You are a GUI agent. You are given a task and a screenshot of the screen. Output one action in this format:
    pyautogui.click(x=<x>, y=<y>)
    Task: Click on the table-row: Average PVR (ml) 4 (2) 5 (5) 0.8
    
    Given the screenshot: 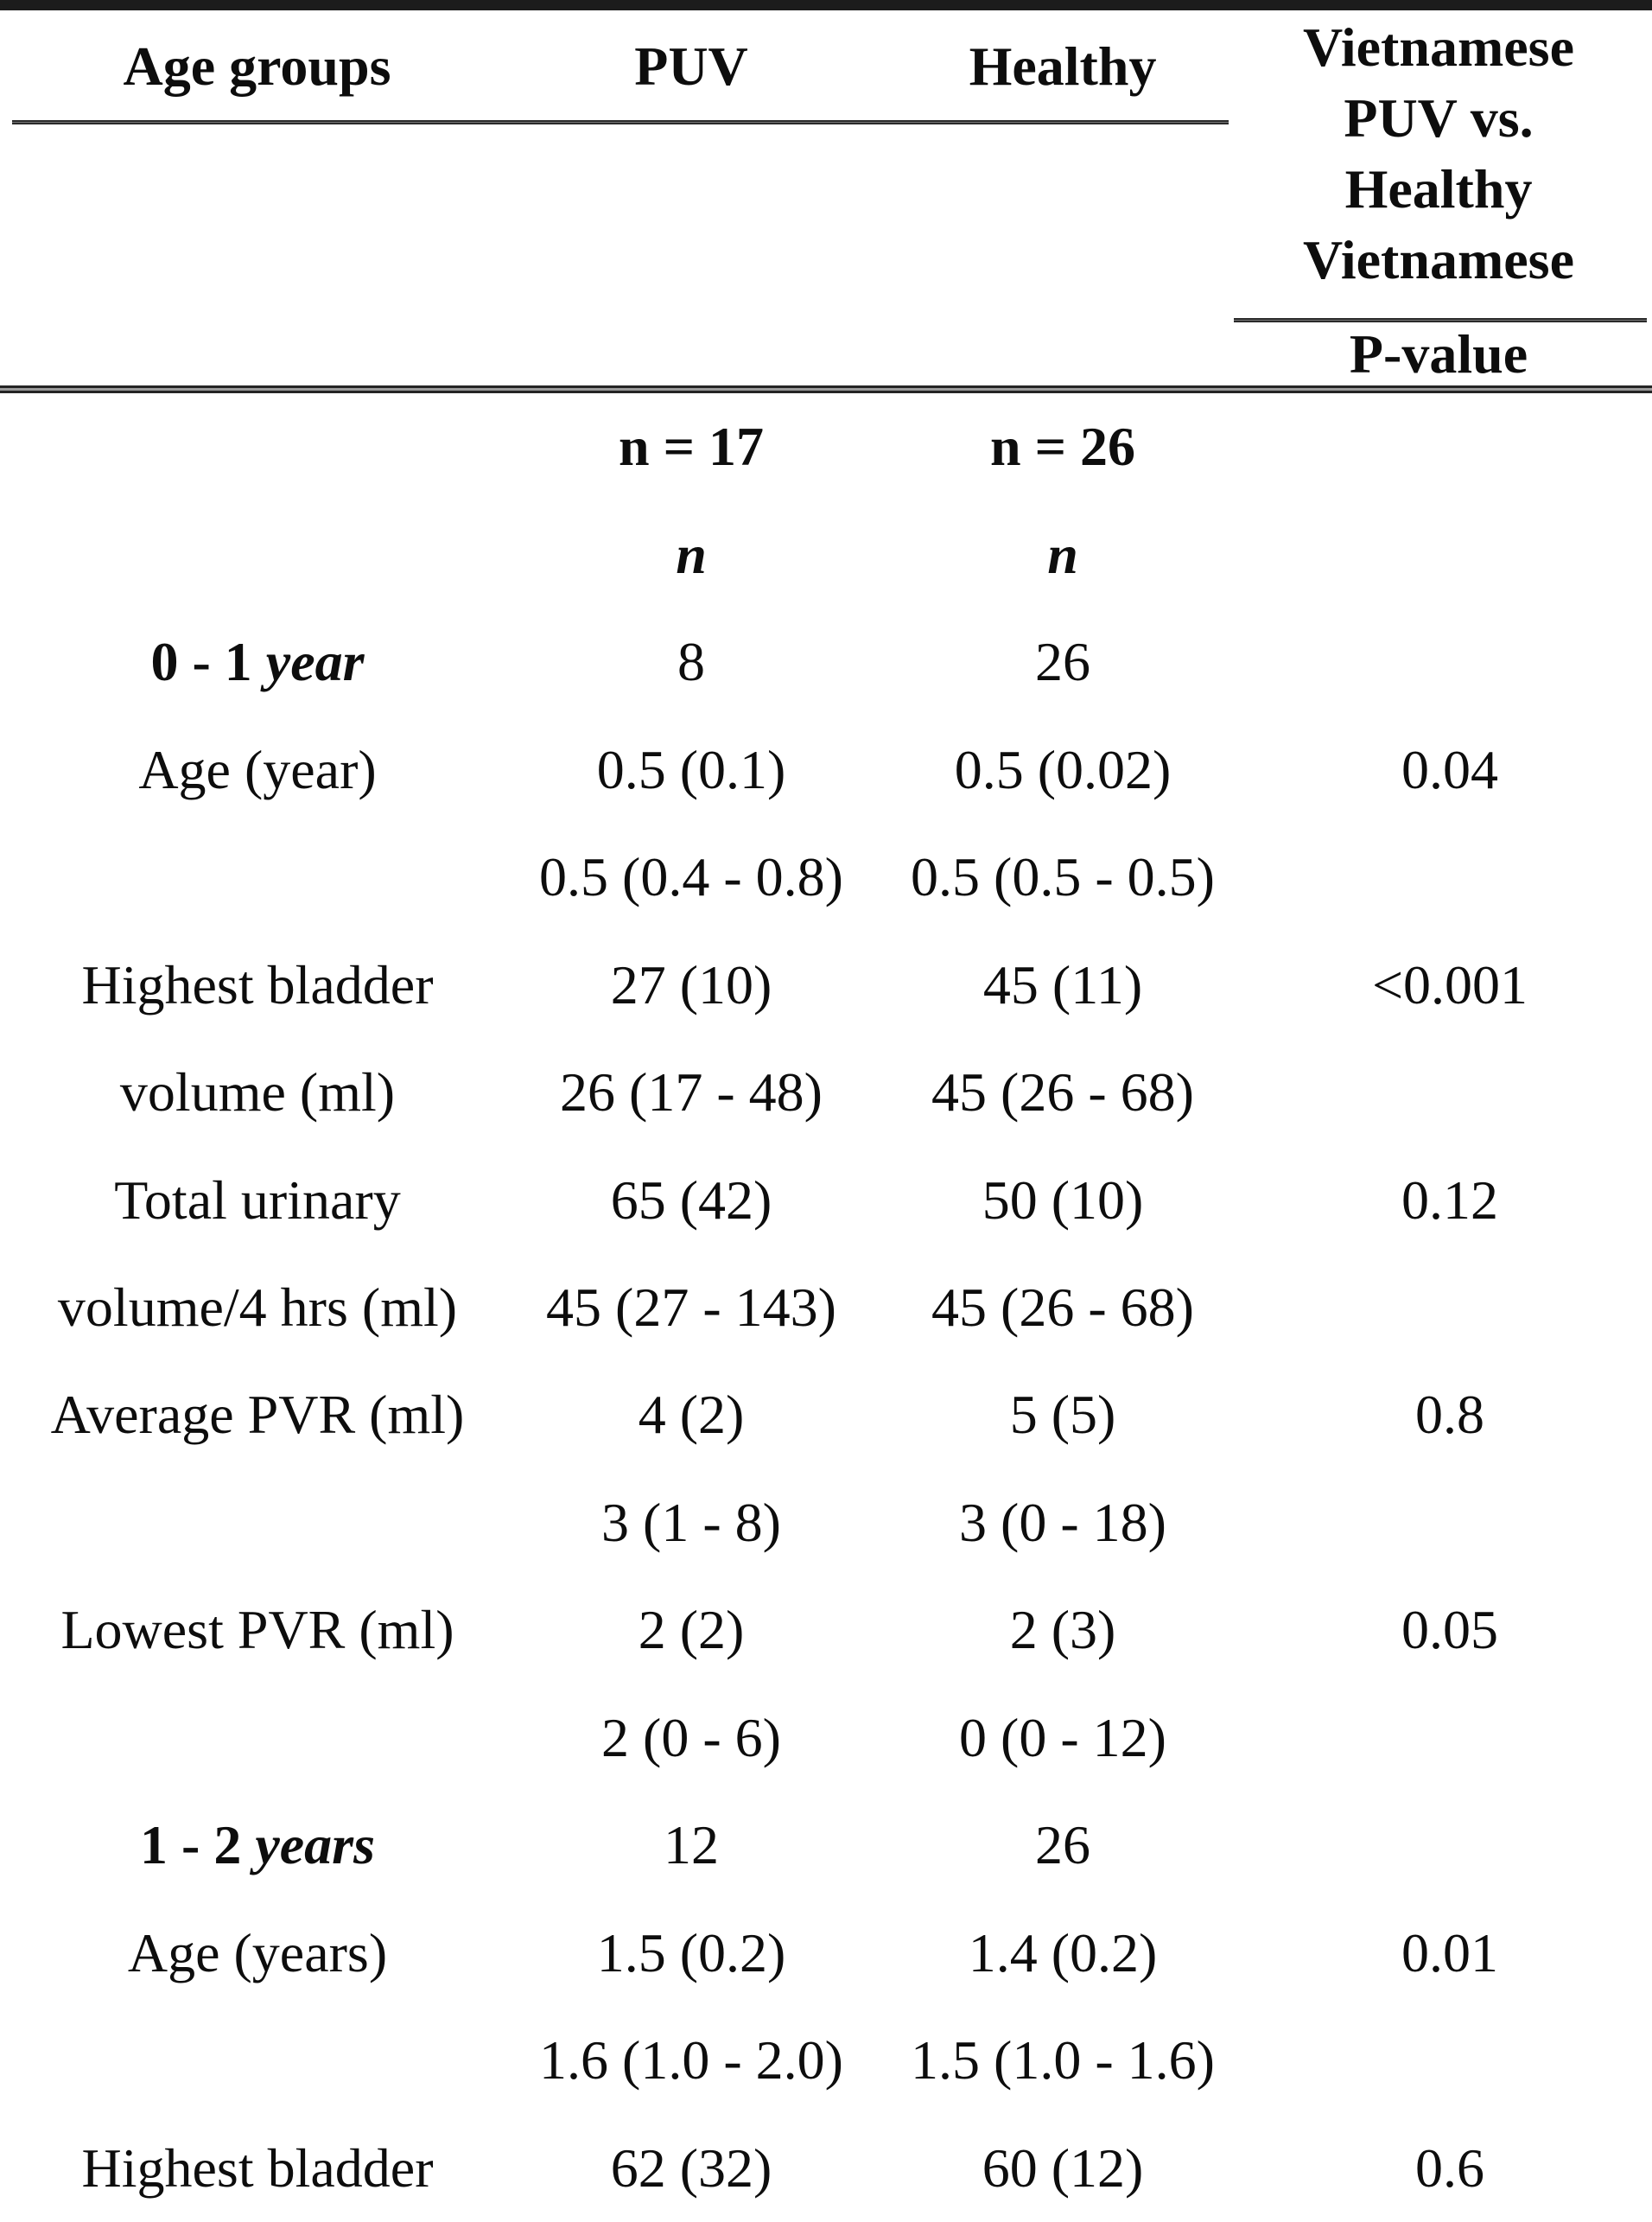 What is the action you would take?
    pyautogui.click(x=826, y=1414)
    